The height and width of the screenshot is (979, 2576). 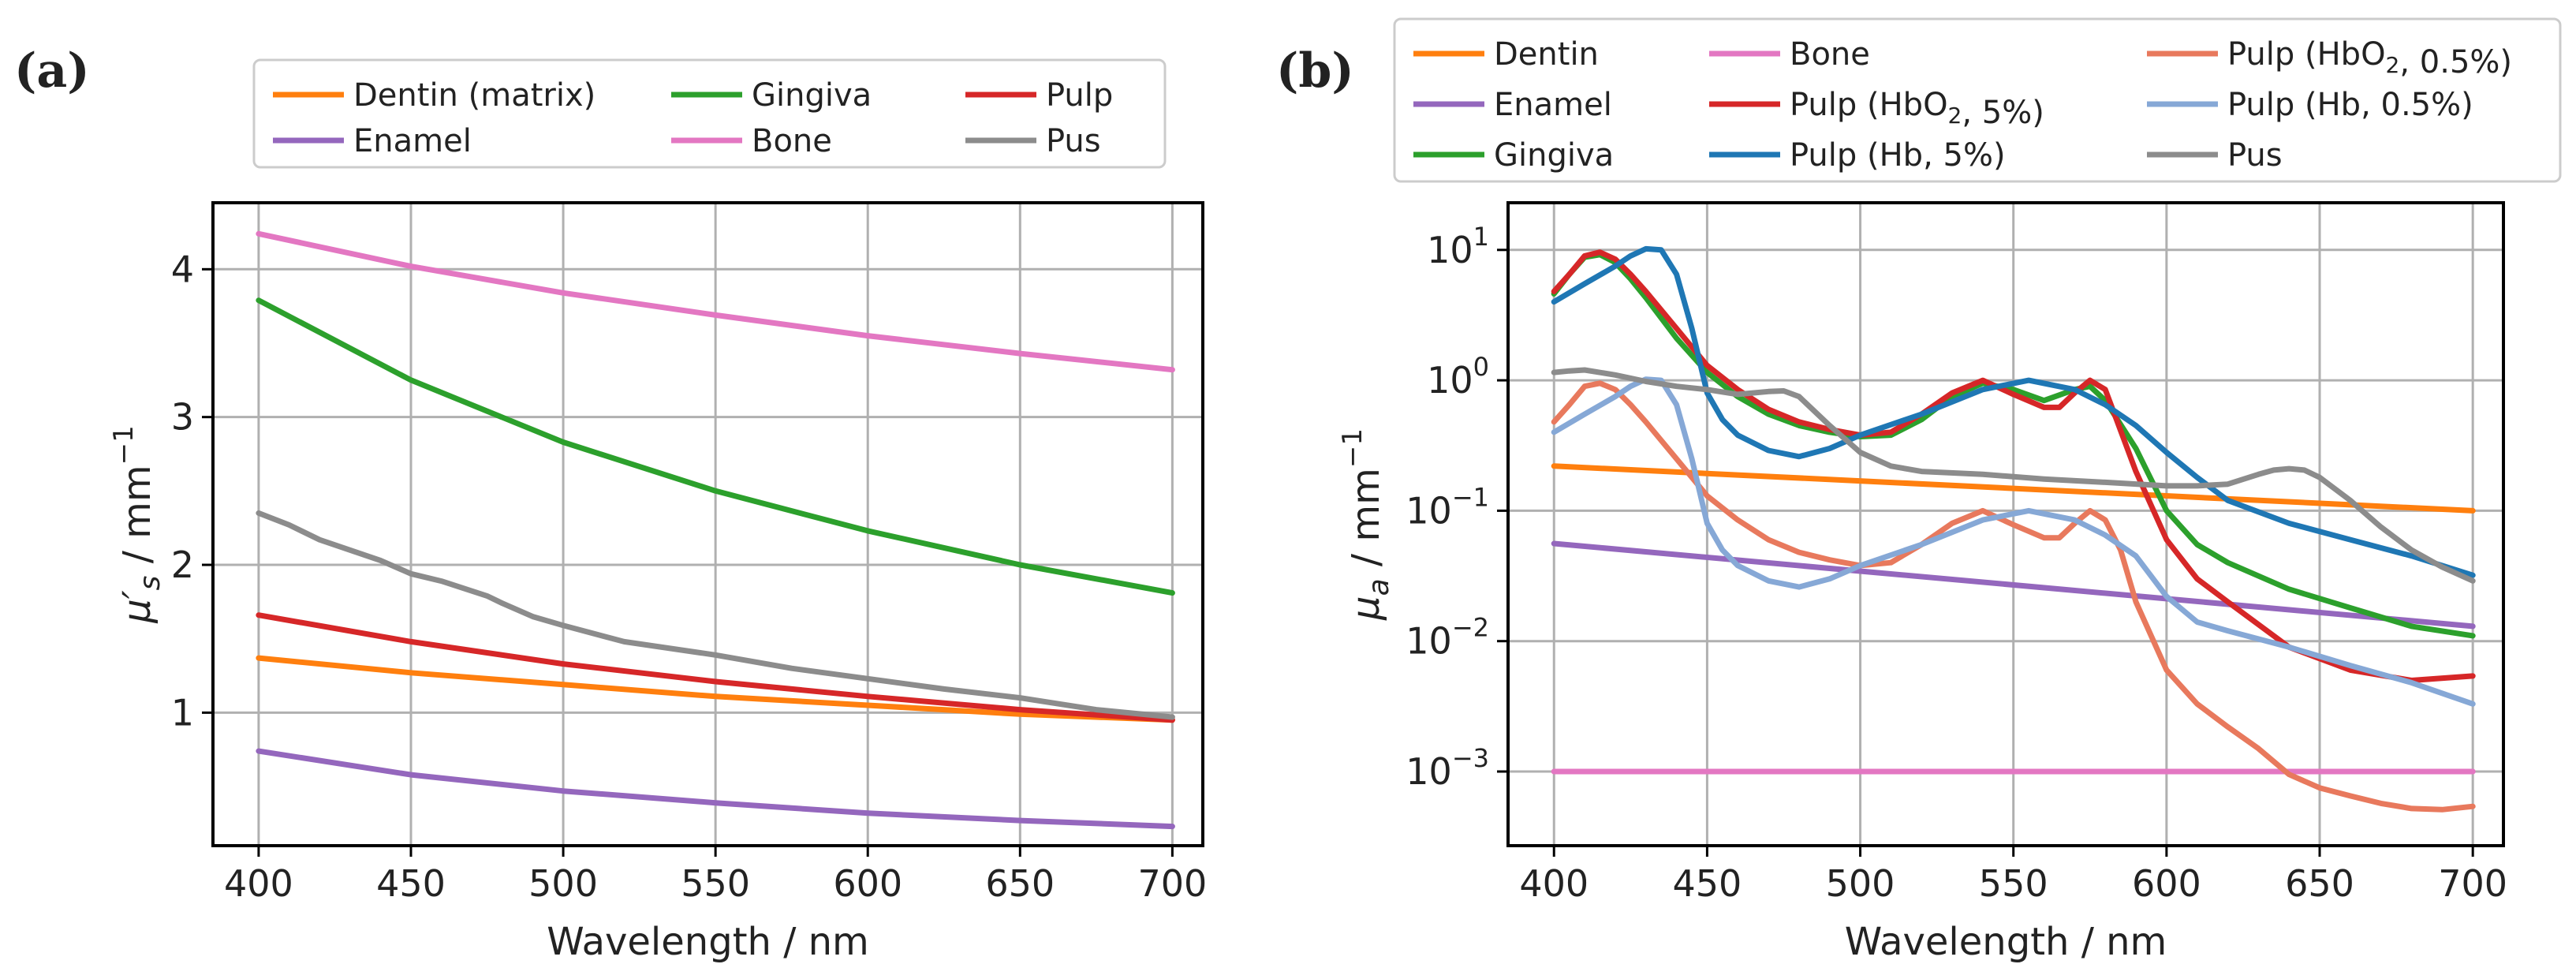 I want to click on legend-label-dentin-matrix: Dentin (matrix), so click(x=474, y=95).